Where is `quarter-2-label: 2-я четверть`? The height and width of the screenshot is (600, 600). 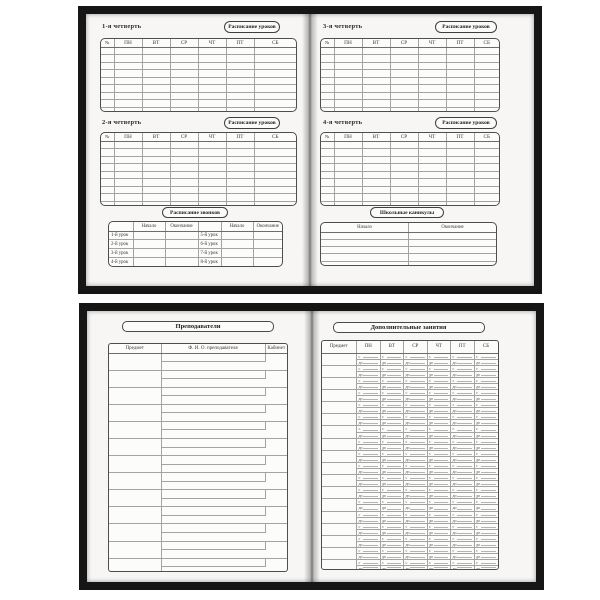 quarter-2-label: 2-я четверть is located at coordinates (122, 122).